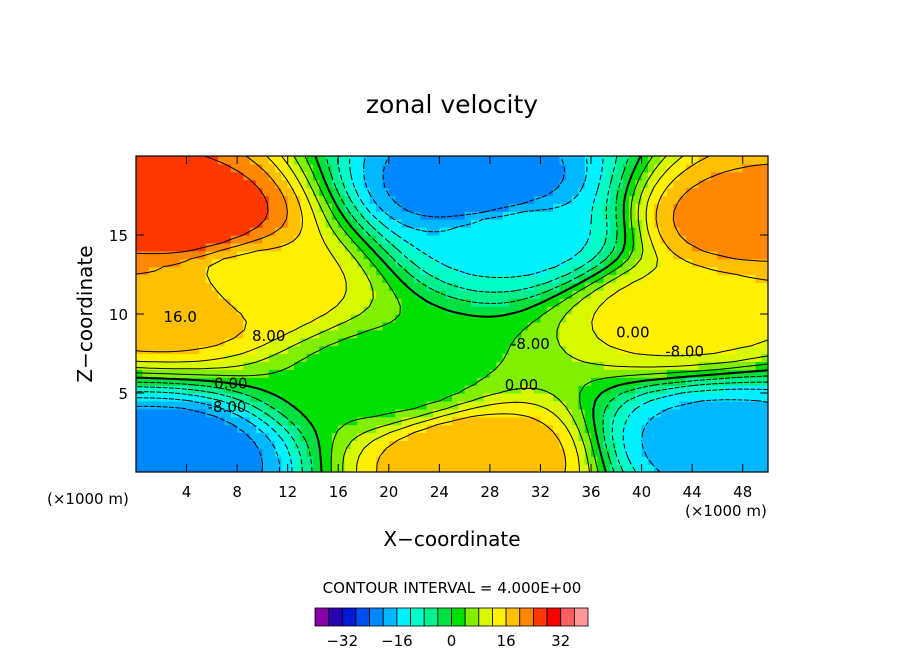 This screenshot has height=654, width=904. I want to click on colorbar-swatch, so click(390, 617).